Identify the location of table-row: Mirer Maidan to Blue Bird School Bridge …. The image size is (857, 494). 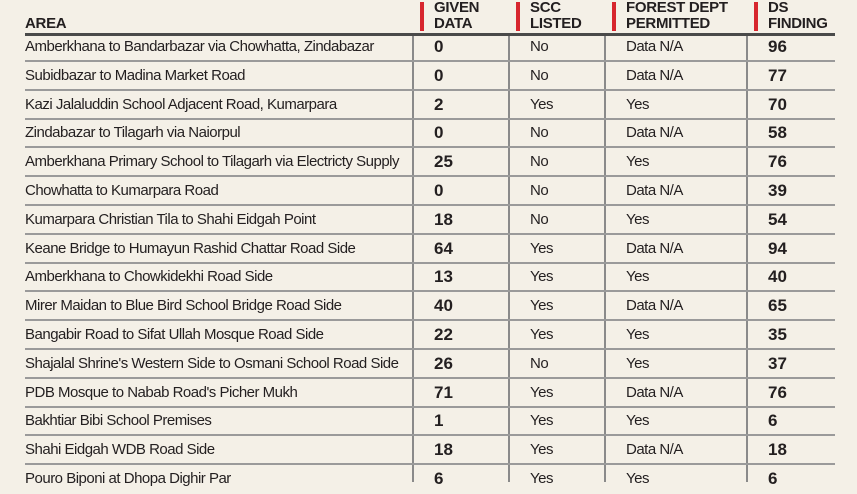
(430, 307).